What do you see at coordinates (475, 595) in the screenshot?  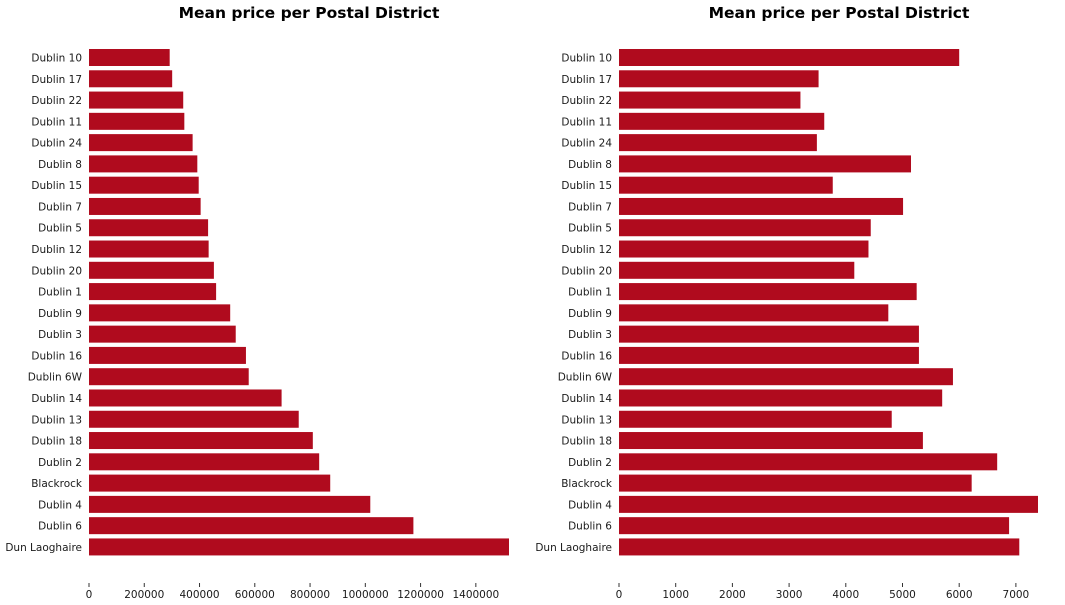 I see `x-tick-label: 1400000` at bounding box center [475, 595].